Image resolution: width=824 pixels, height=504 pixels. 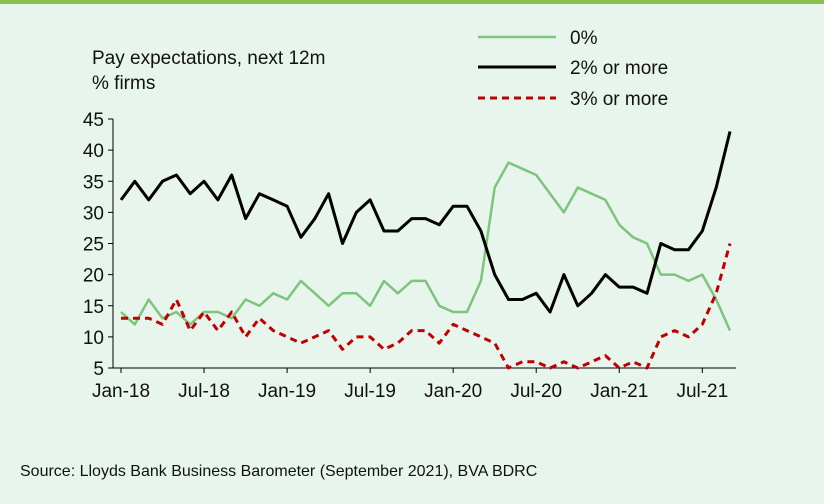 I want to click on chart-legend: 0% 2% or more 3% or more, so click(x=573, y=69).